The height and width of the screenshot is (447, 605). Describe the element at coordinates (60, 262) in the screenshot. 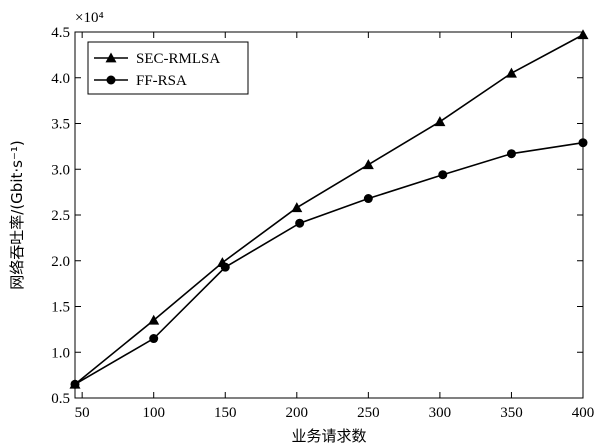

I see `y-tick-label: 2.0` at that location.